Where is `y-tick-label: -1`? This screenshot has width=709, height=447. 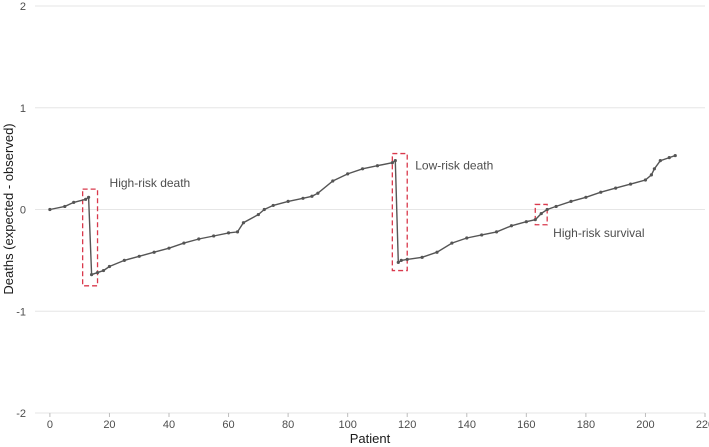
y-tick-label: -1 is located at coordinates (21, 312).